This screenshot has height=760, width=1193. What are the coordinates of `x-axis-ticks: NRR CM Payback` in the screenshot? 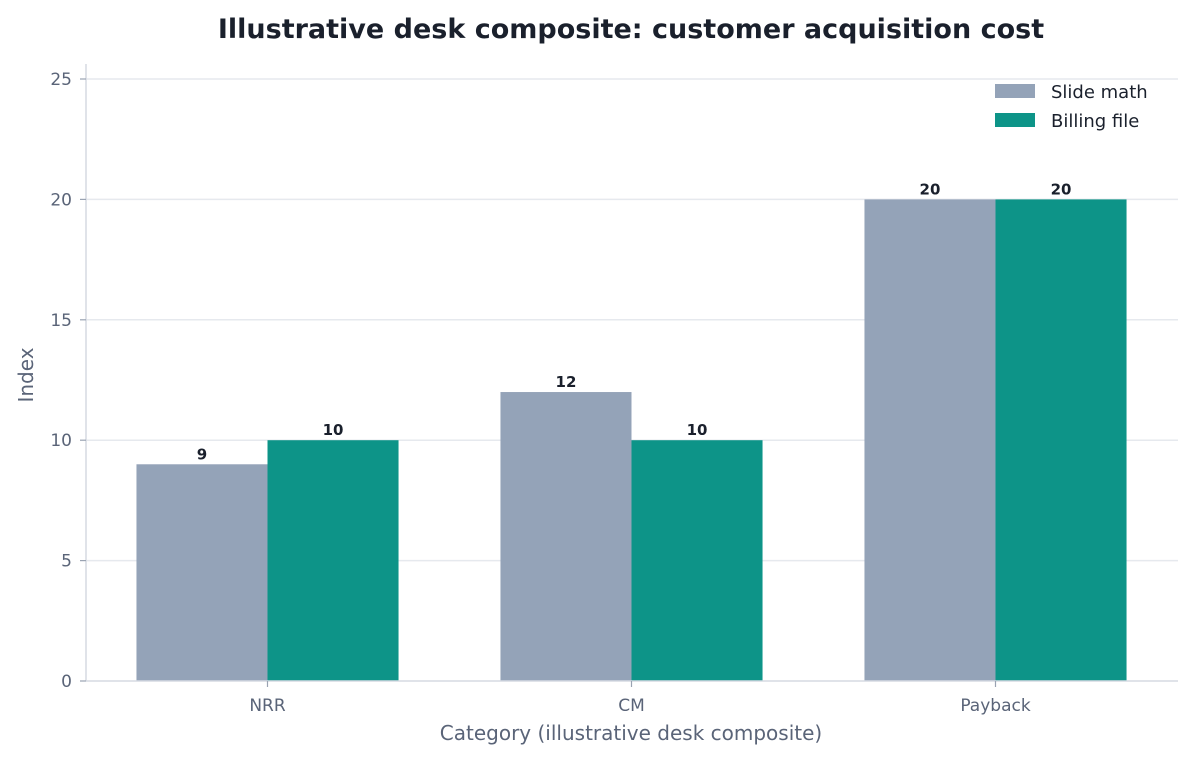 It's located at (640, 698).